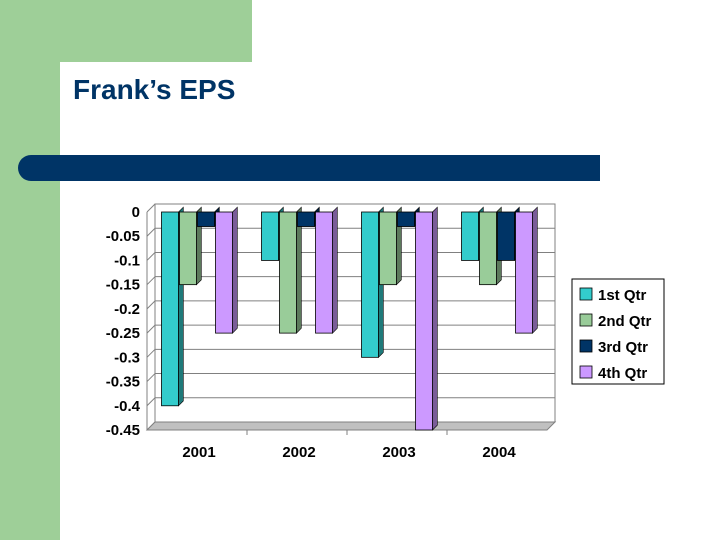  I want to click on title-underline-bar, so click(309, 168).